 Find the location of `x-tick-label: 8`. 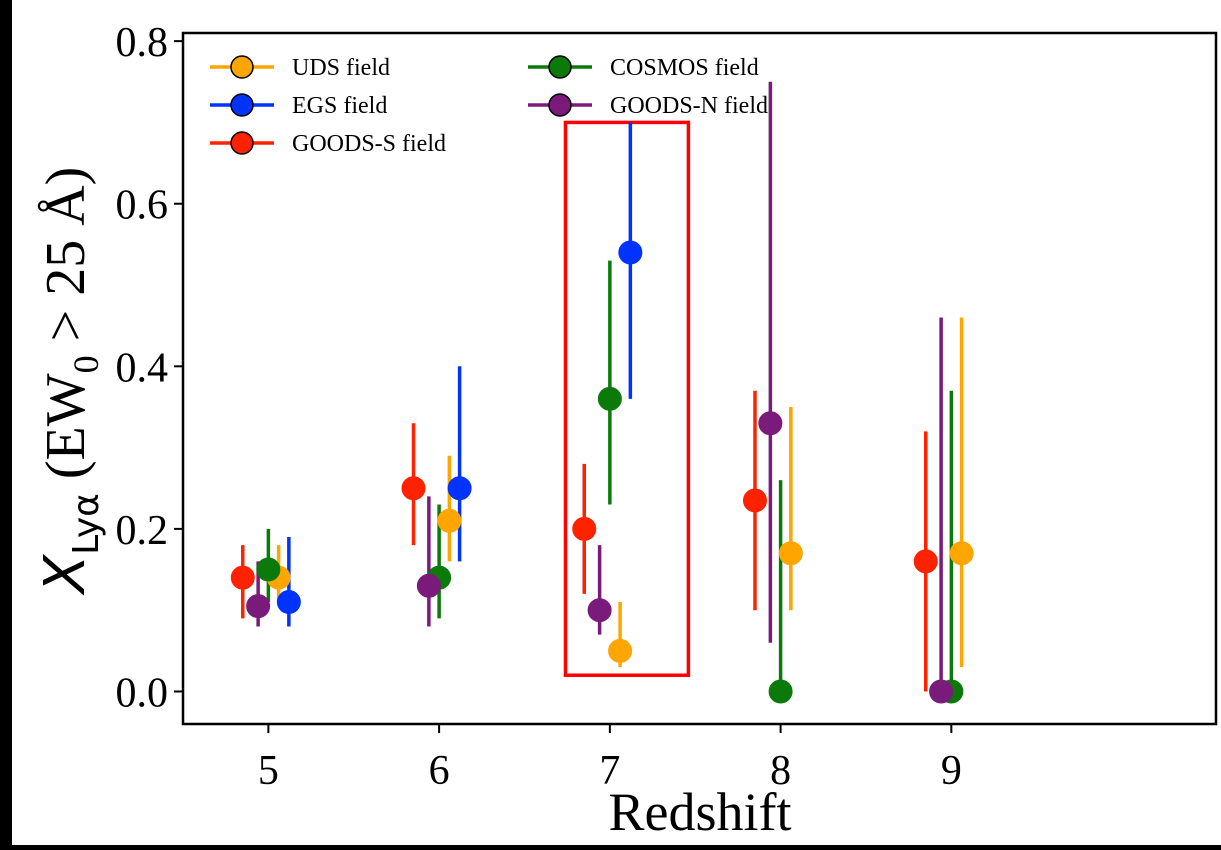

x-tick-label: 8 is located at coordinates (780, 771).